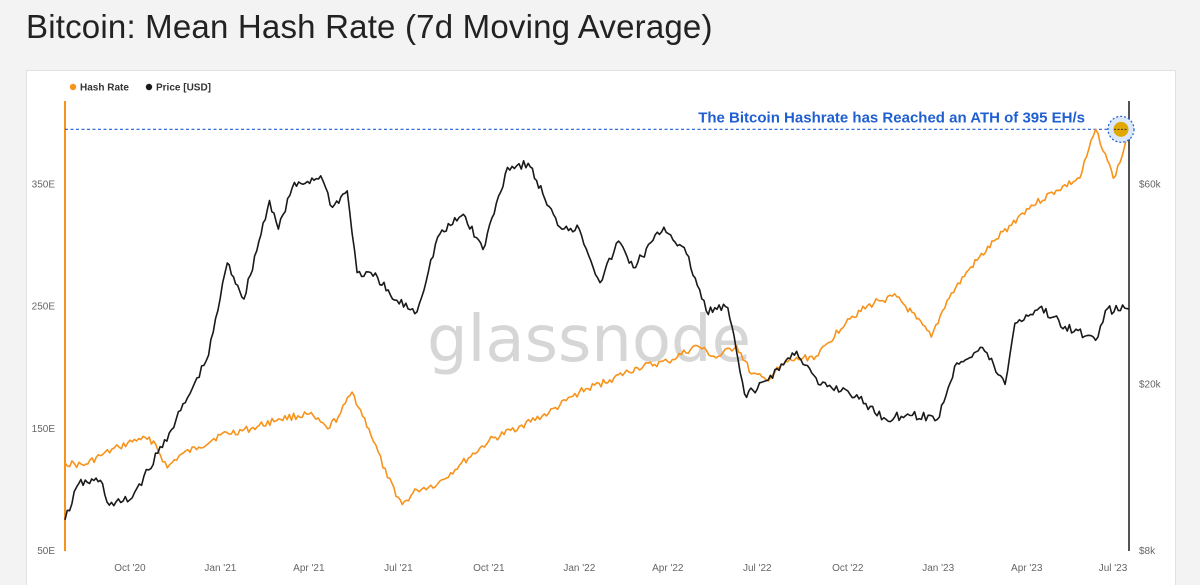 The width and height of the screenshot is (1200, 585). I want to click on right-tick-label: $8k, so click(1147, 551).